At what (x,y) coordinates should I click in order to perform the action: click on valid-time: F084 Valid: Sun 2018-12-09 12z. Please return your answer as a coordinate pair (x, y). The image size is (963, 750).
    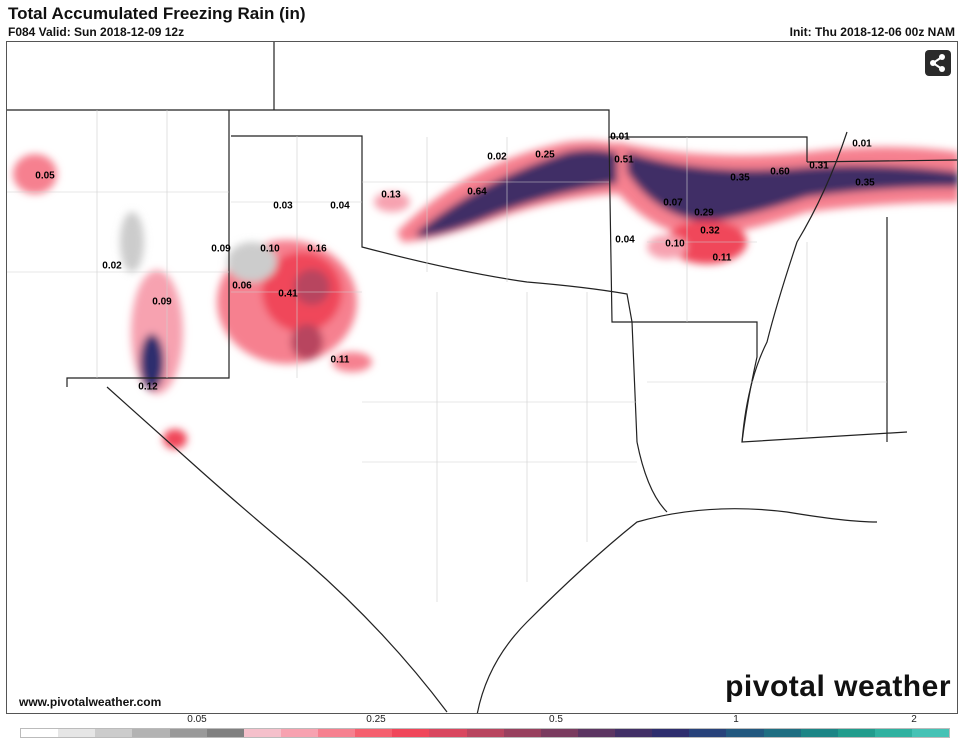
    Looking at the image, I should click on (96, 32).